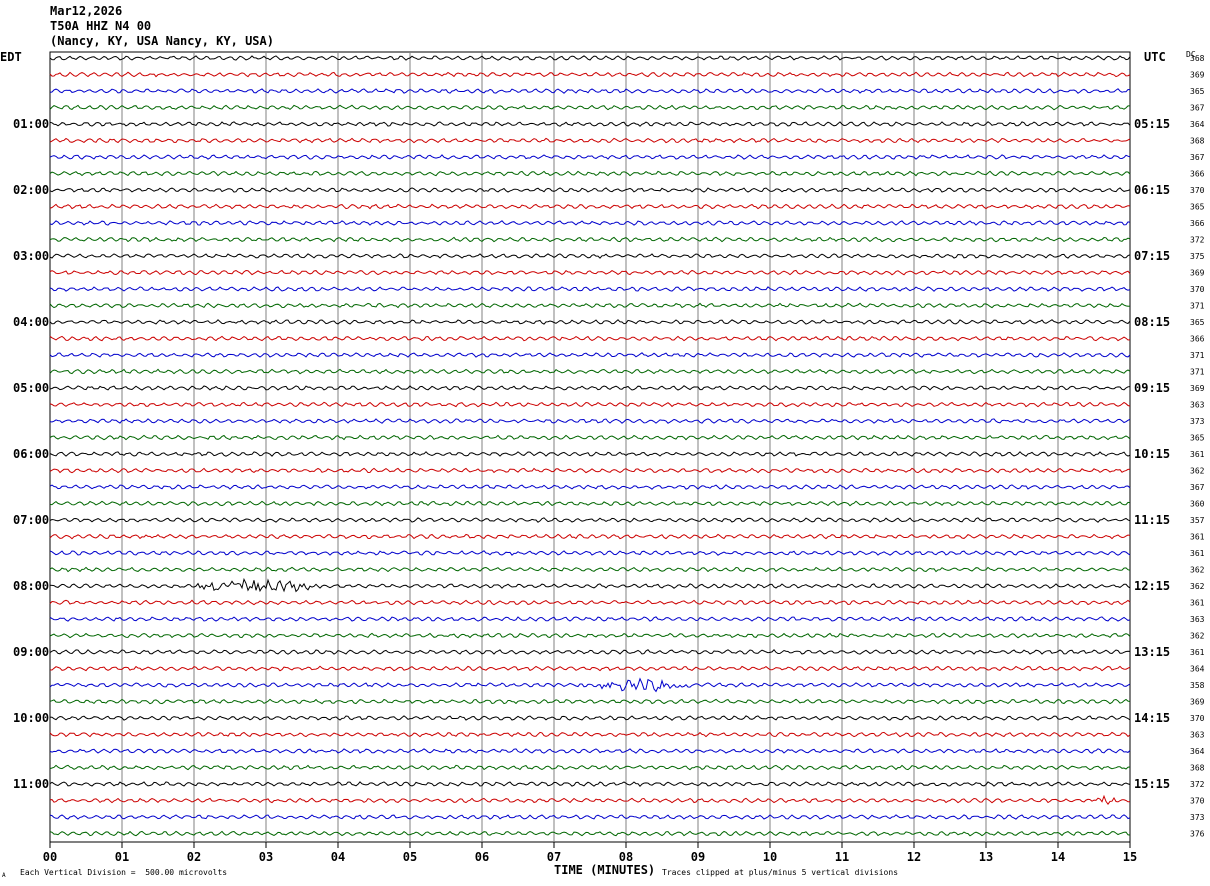 The width and height of the screenshot is (1210, 886). What do you see at coordinates (86, 11) in the screenshot?
I see `header-date: Mar12,2026` at bounding box center [86, 11].